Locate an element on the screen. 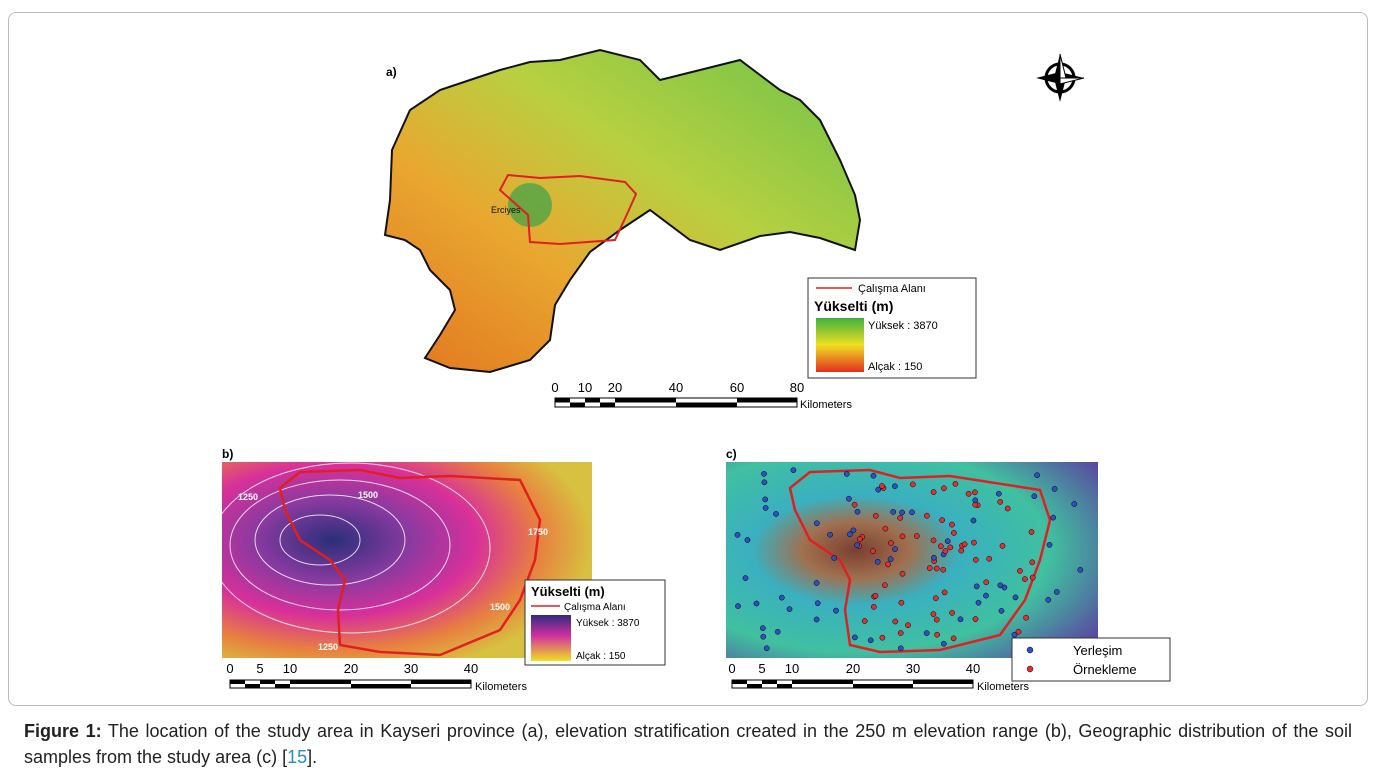 This screenshot has height=776, width=1376. scale-label: 80 is located at coordinates (797, 387).